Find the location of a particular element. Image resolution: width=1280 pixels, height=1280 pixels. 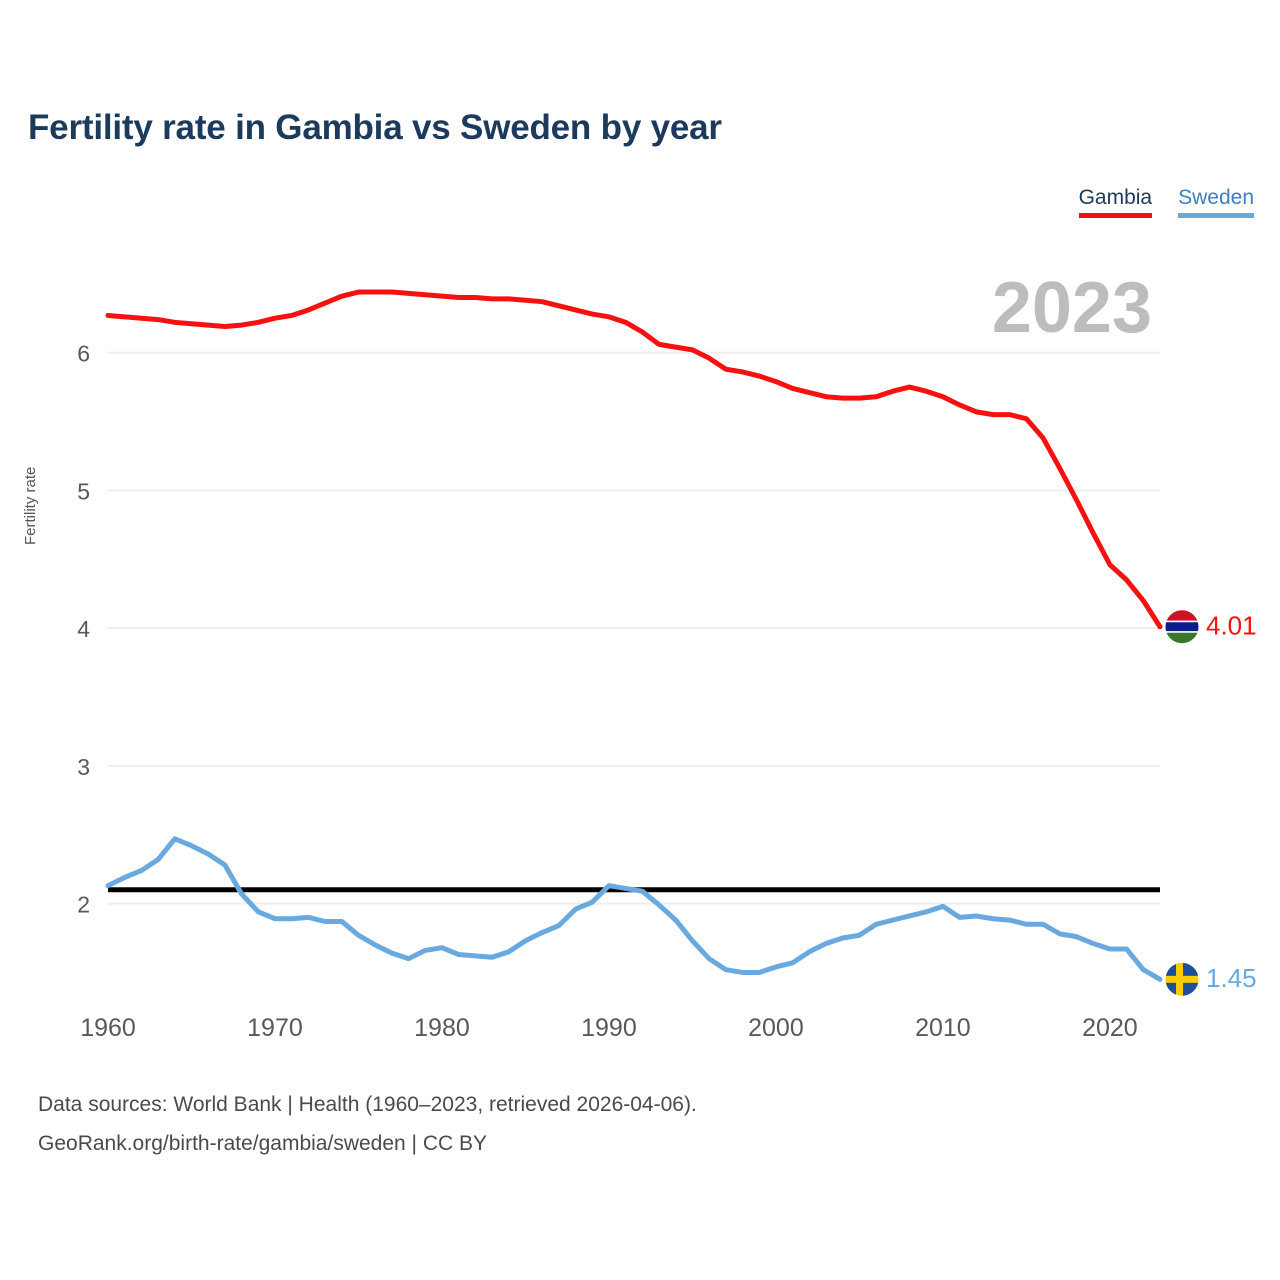

gambia-flag-icon is located at coordinates (1182, 626).